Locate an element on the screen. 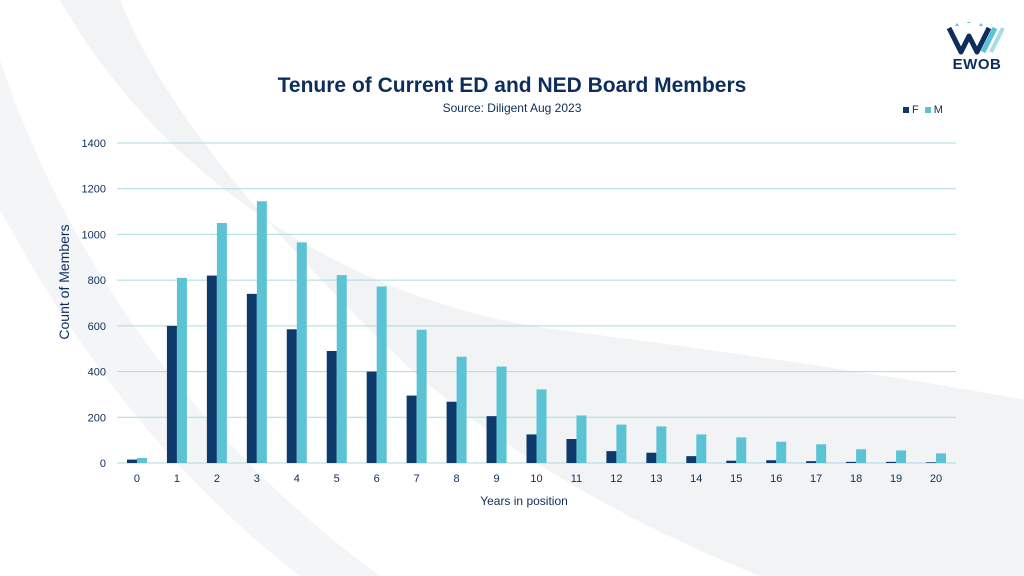 This screenshot has width=1024, height=576. legend-label-m: M is located at coordinates (938, 110).